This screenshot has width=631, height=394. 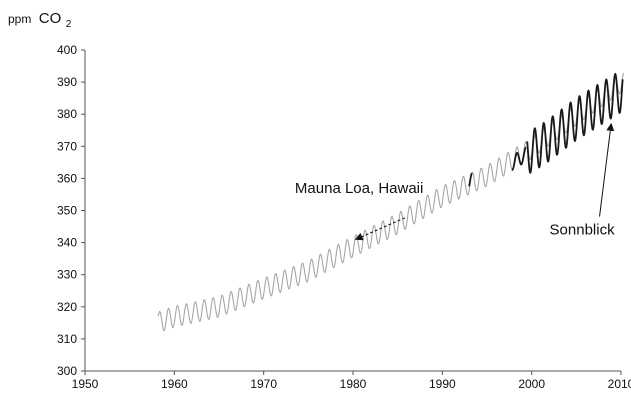 I want to click on y-tick-label: 390, so click(x=67, y=82).